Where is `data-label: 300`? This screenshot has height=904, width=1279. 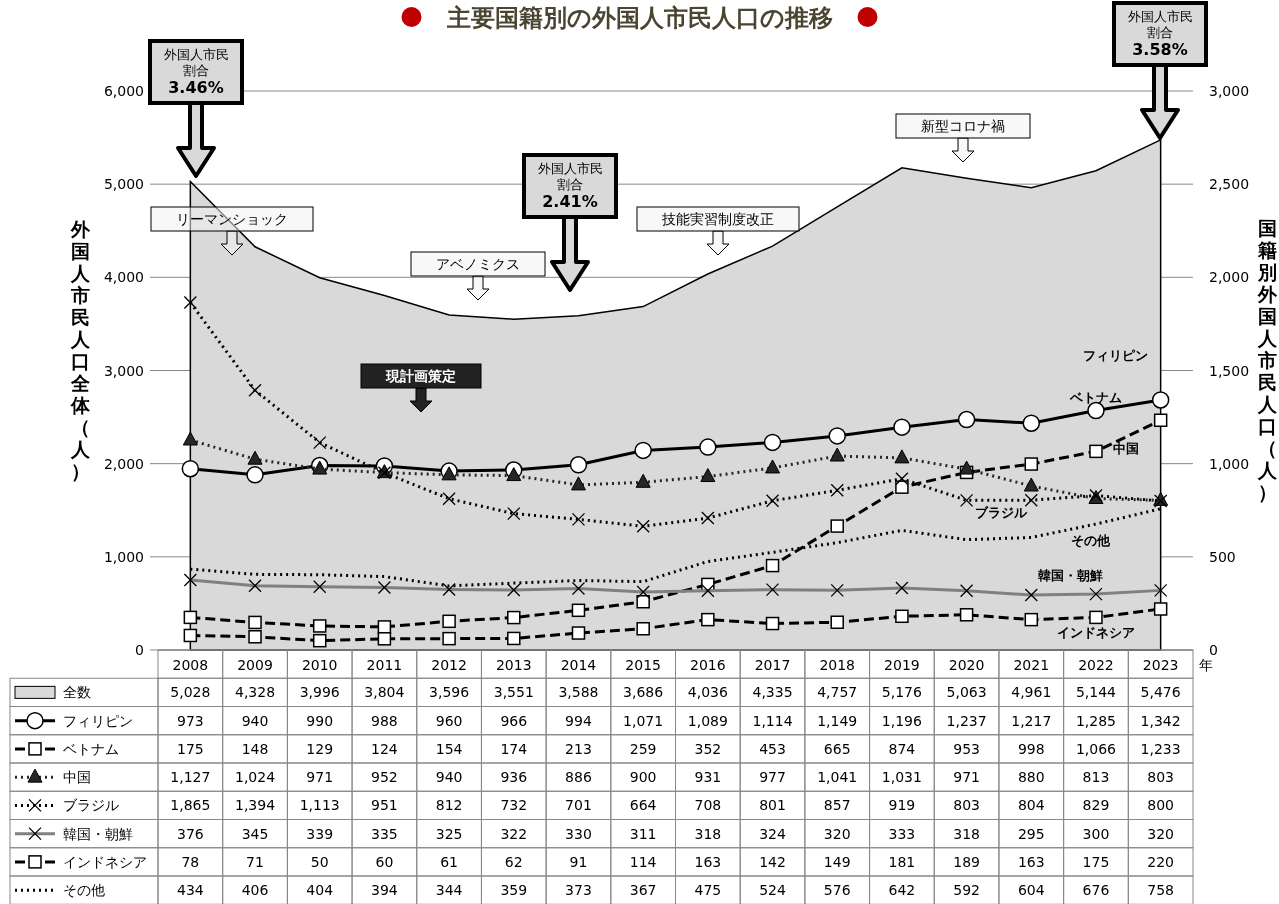
data-label: 300 is located at coordinates (1096, 833).